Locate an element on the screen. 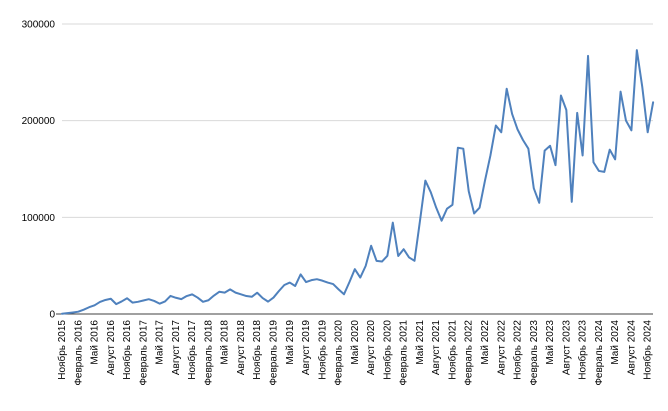 The height and width of the screenshot is (411, 668). x-axis-tick-label: Февраль 2019 is located at coordinates (273, 353).